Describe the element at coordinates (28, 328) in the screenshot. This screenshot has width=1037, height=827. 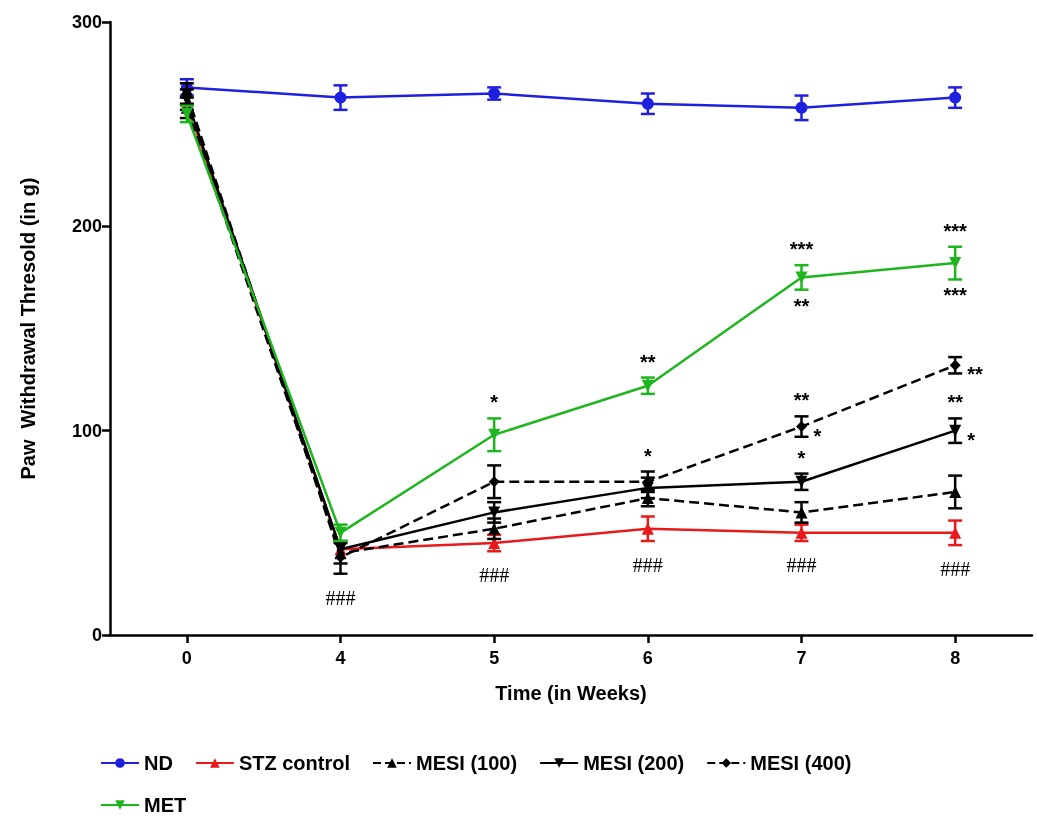
I see `y-axis-title: Paw Withdrawal Thresold (in g)` at that location.